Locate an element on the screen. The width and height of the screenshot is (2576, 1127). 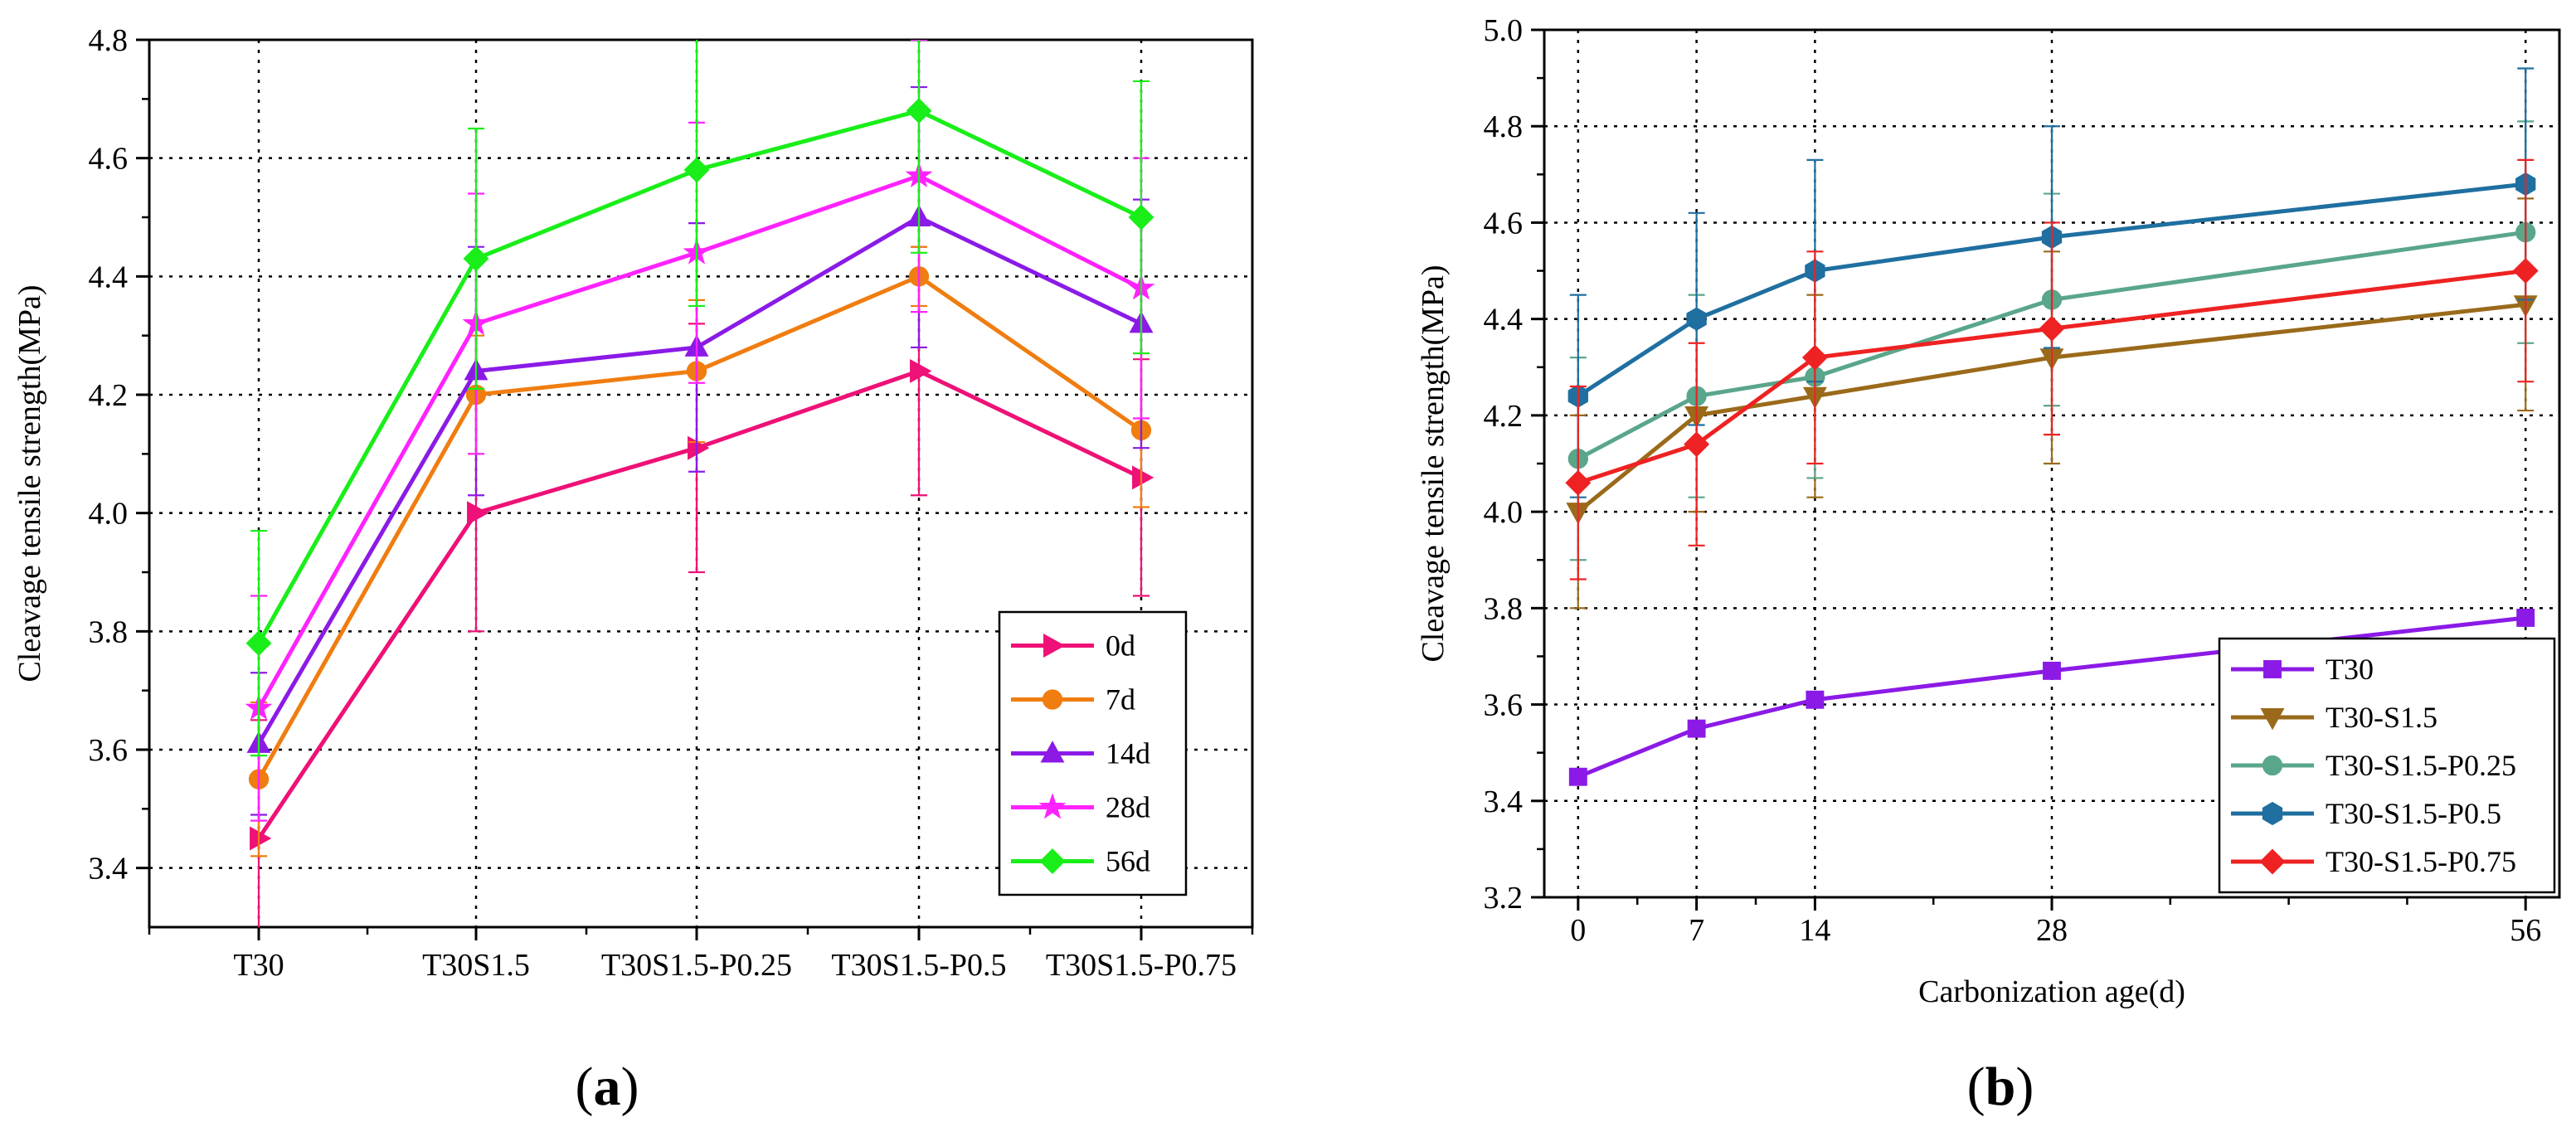
legend-item: 28d is located at coordinates (1081, 808).